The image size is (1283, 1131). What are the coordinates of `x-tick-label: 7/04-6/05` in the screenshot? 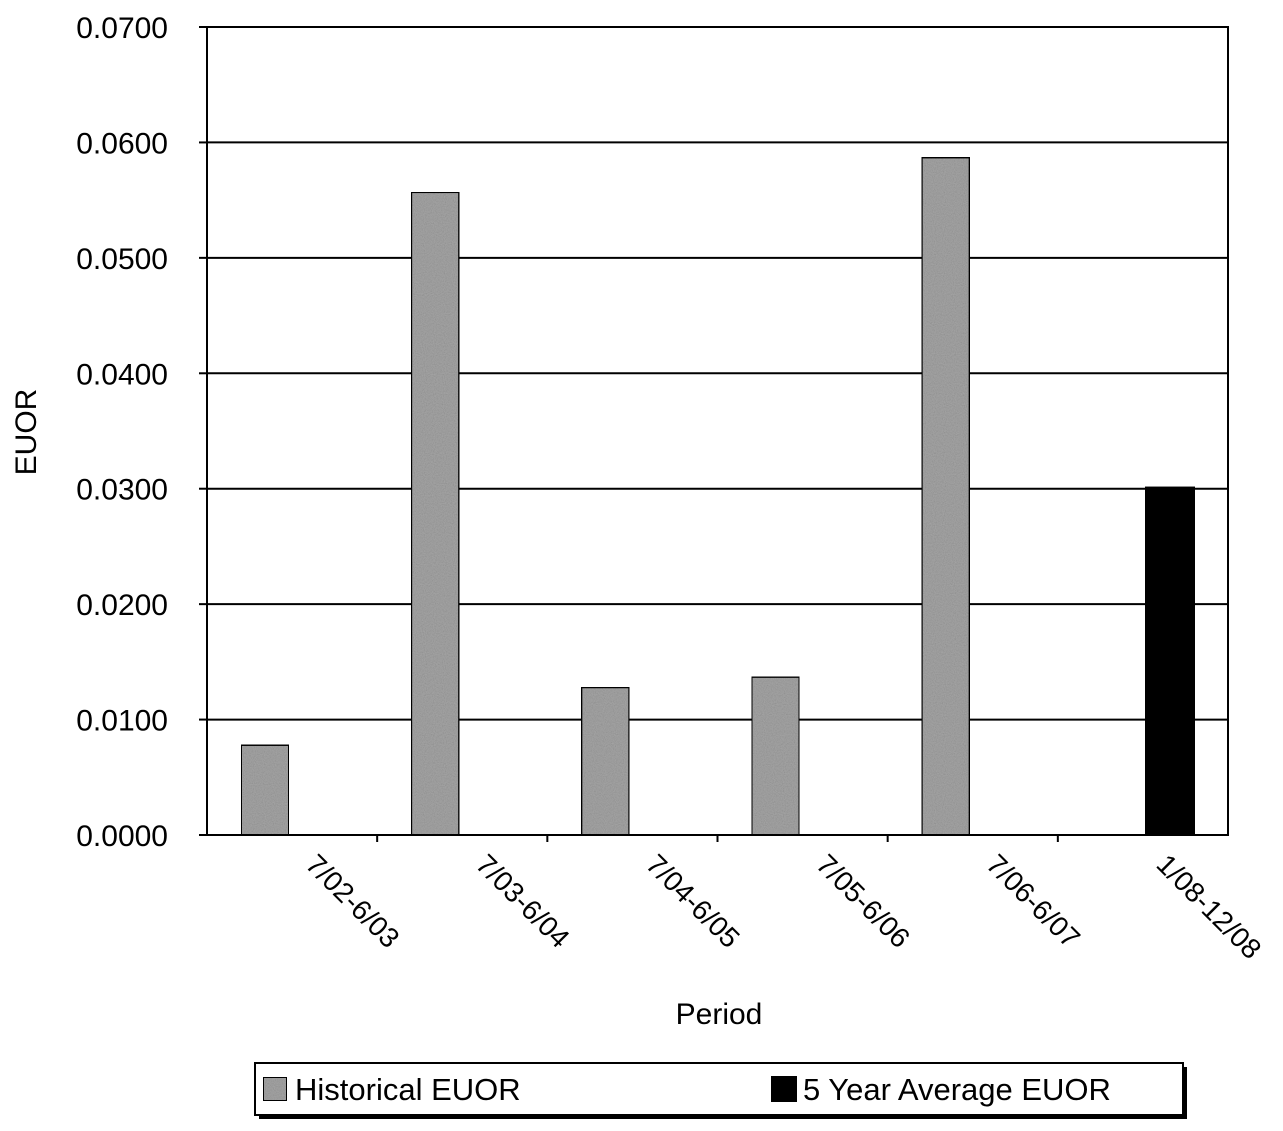 It's located at (693, 901).